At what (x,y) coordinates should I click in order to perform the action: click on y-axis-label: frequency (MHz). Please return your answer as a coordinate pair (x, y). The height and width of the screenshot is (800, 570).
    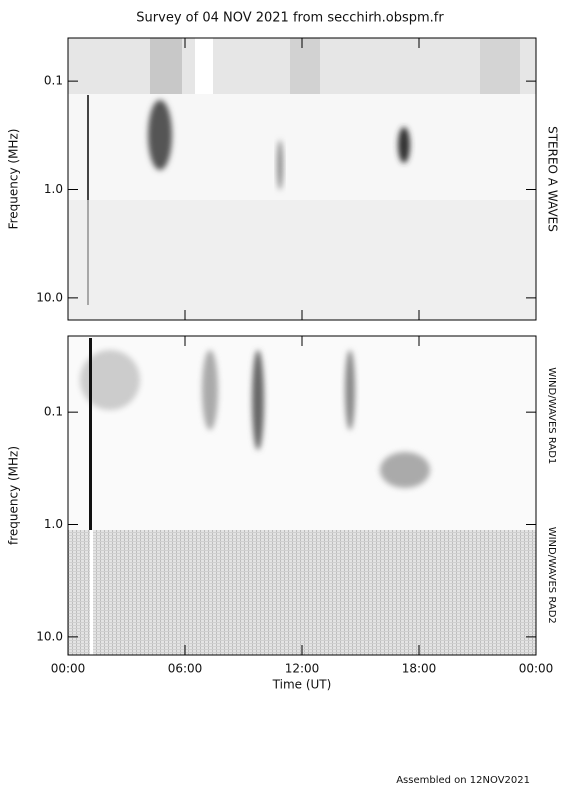
    Looking at the image, I should click on (14, 495).